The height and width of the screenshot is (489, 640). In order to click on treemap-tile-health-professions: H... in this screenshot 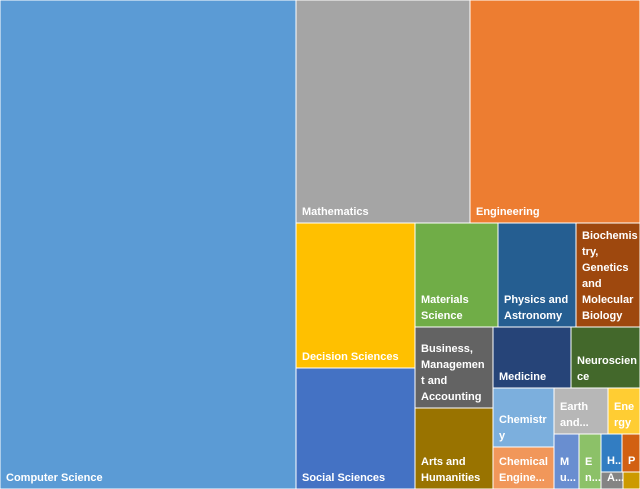, I will do `click(612, 453)`.